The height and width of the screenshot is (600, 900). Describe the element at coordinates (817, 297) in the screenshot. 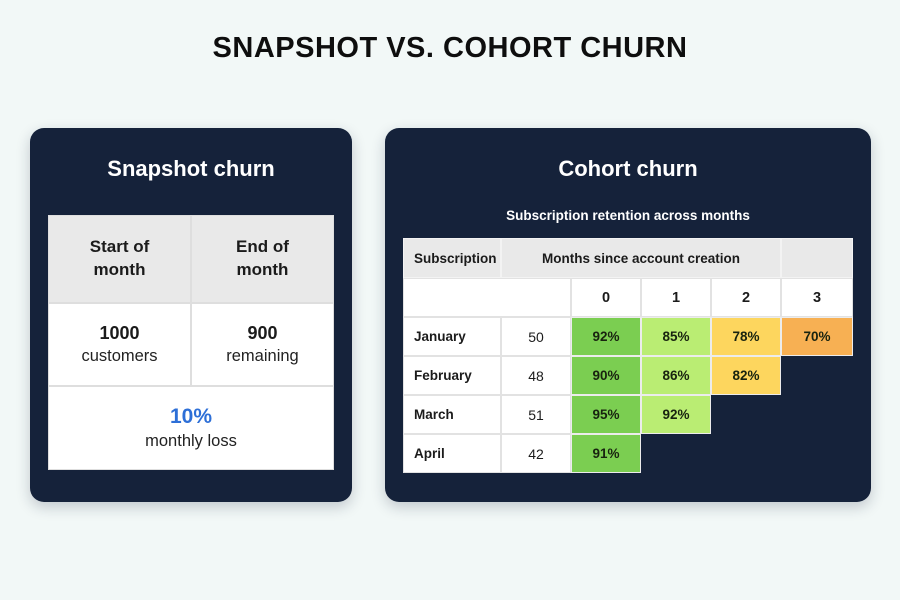

I see `month-number-3: 3` at that location.